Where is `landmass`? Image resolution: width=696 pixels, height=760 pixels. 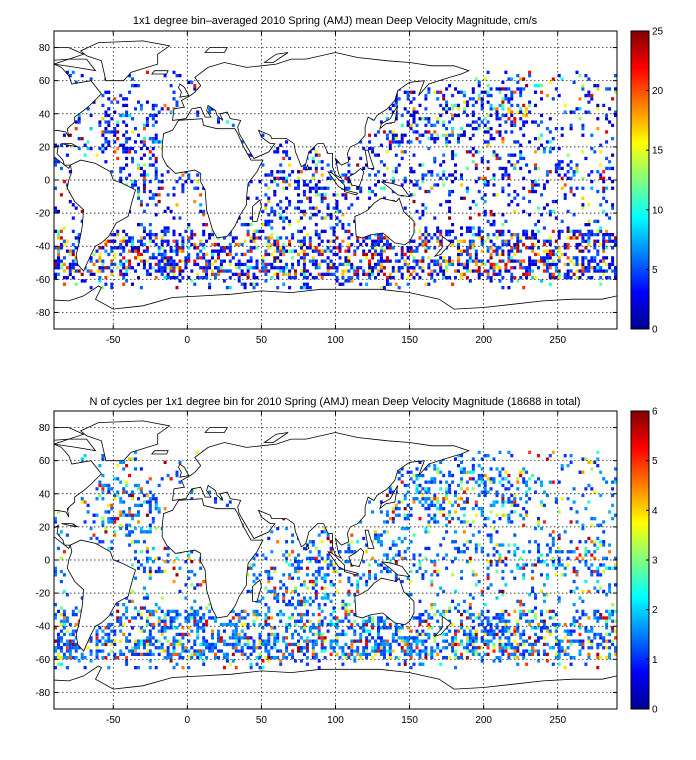
landmass is located at coordinates (69, 54).